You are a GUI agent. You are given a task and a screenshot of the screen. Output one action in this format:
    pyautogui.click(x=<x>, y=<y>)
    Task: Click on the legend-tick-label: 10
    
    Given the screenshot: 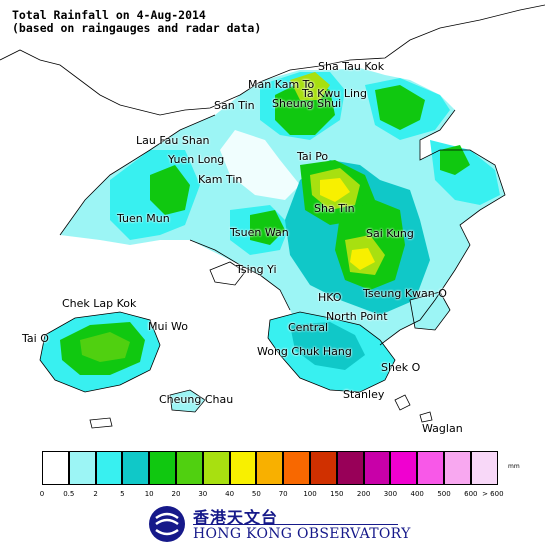 What is the action you would take?
    pyautogui.click(x=149, y=494)
    